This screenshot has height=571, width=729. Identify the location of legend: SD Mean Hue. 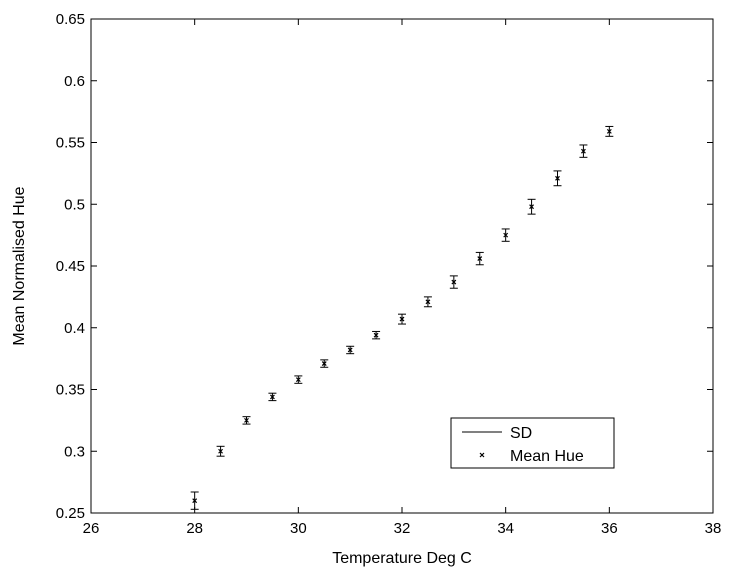
(532, 443).